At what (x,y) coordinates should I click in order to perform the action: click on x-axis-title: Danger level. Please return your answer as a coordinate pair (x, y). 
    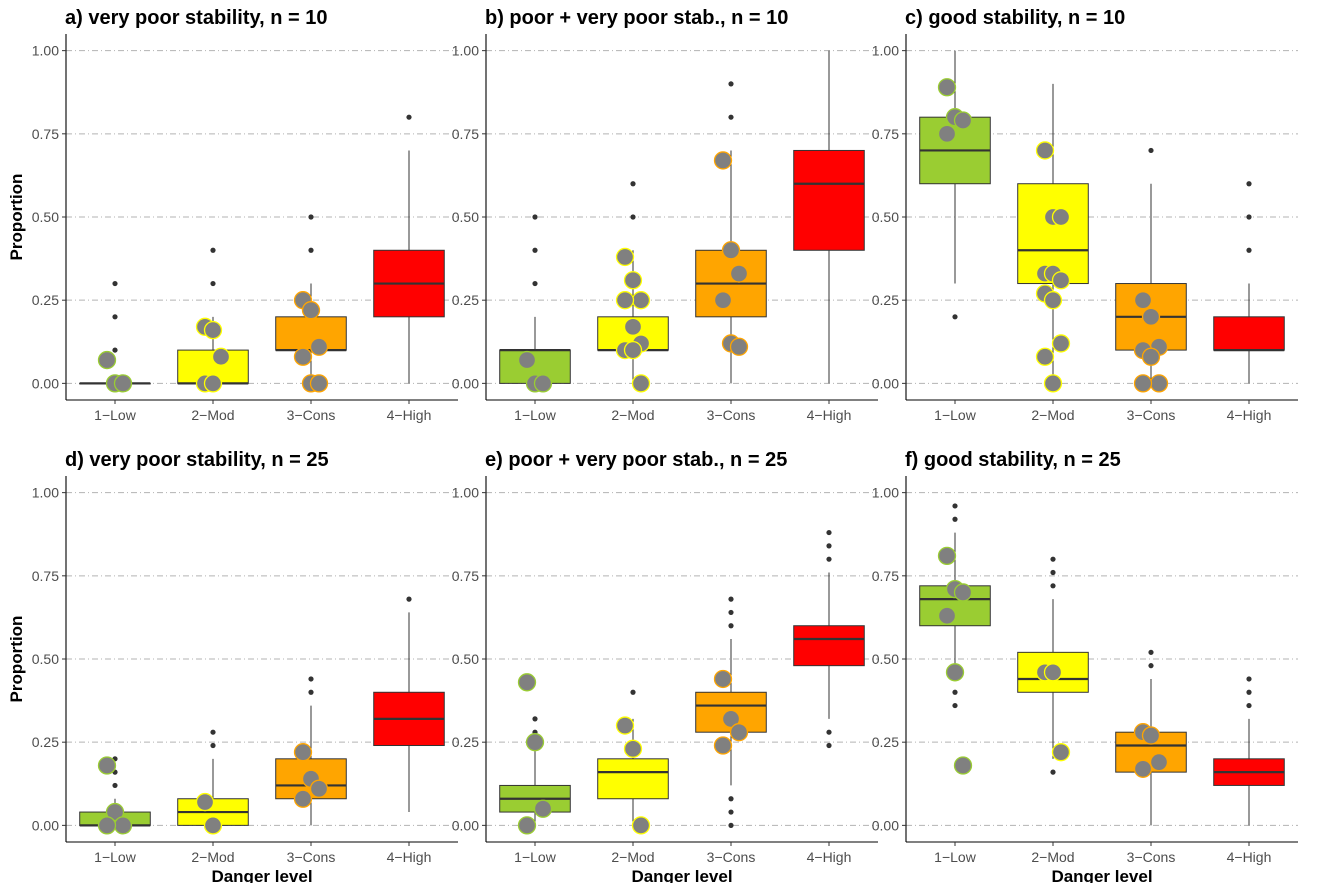
    Looking at the image, I should click on (1101, 875).